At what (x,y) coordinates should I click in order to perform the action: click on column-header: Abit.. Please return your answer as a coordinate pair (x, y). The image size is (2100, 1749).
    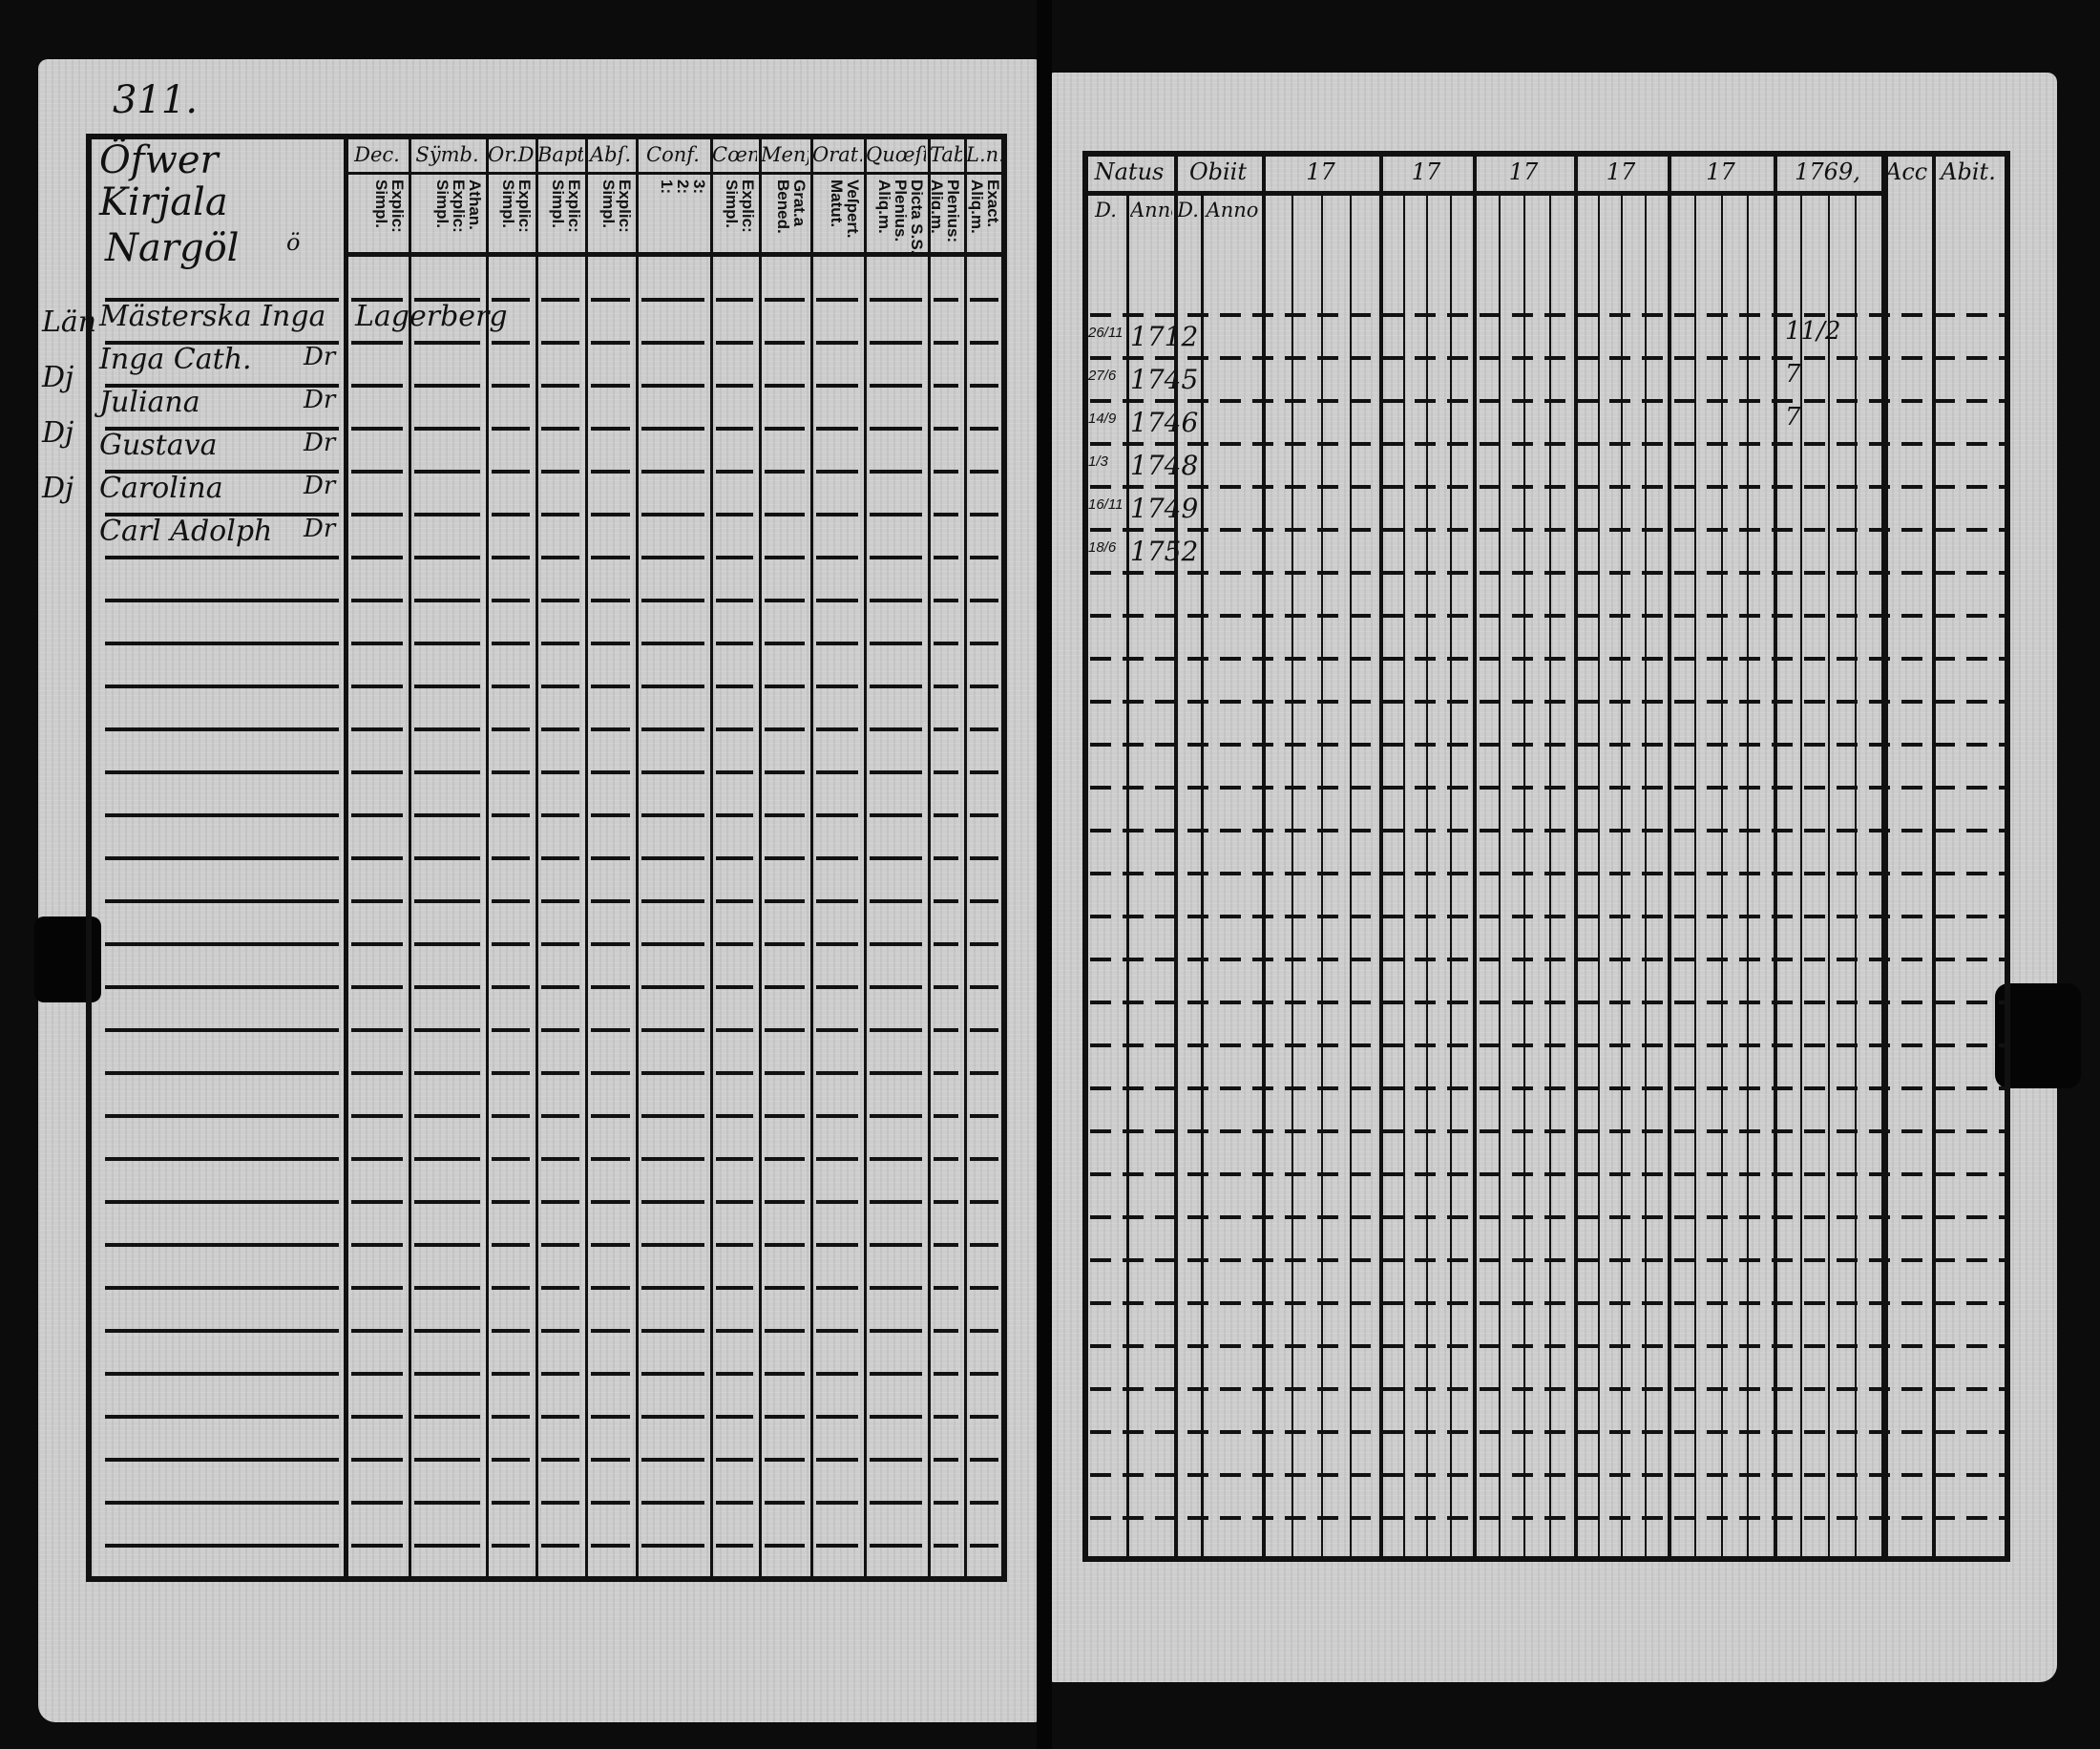
    Looking at the image, I should click on (1969, 171).